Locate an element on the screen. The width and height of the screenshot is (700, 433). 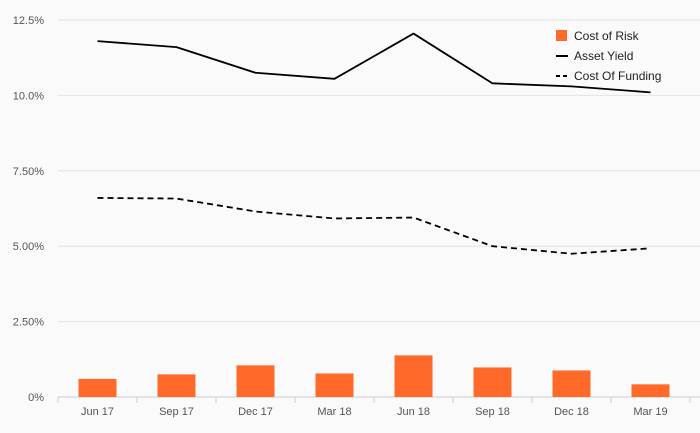
asset-yield-line is located at coordinates (374, 63).